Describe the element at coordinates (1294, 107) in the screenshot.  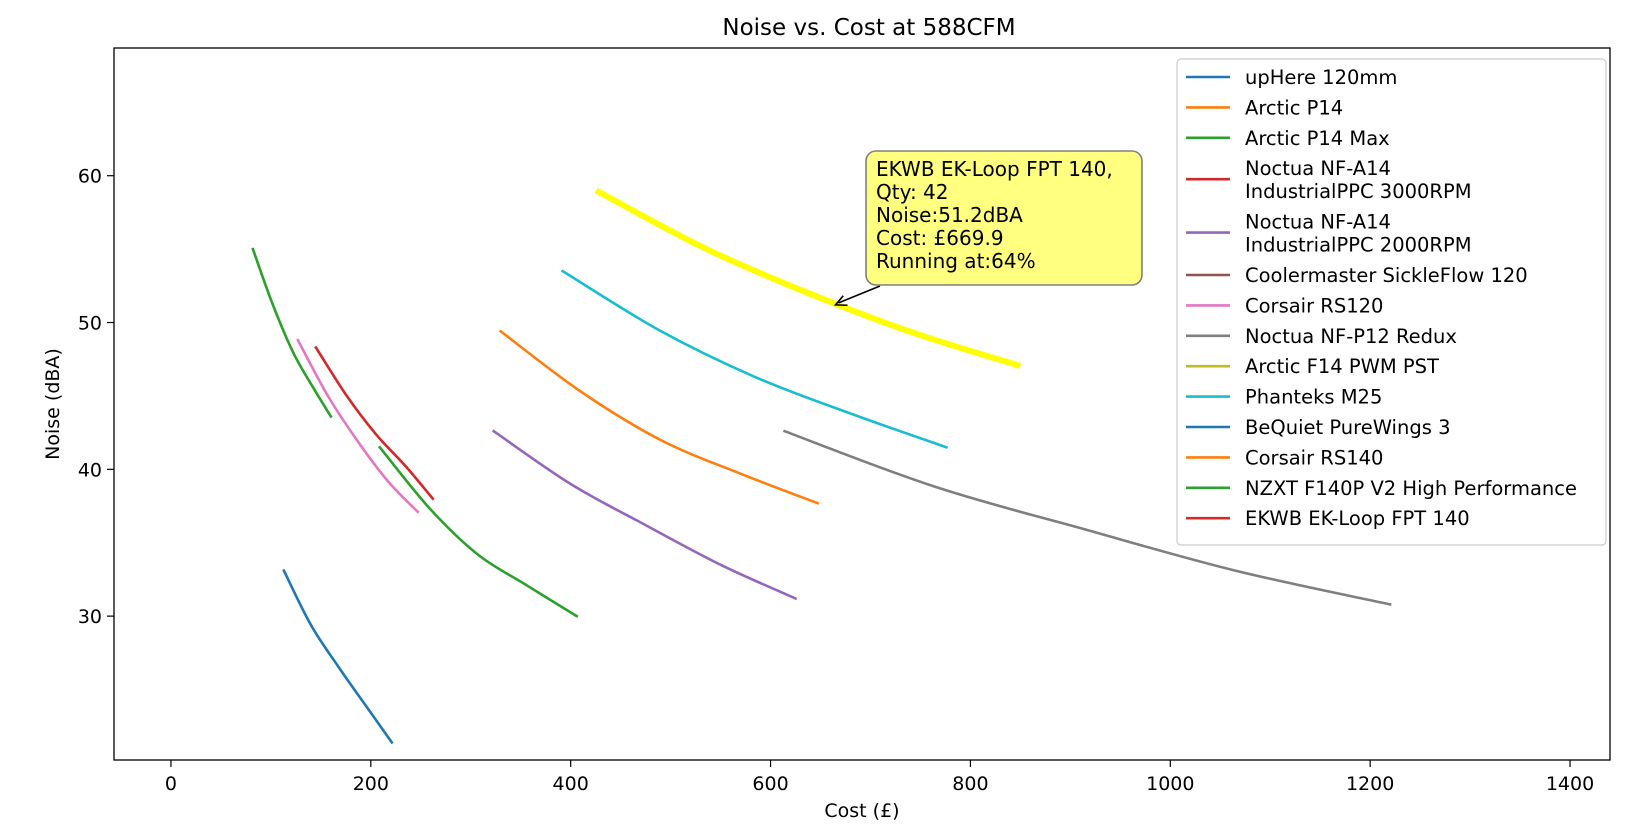
I see `legend-label-1: Arctic P14` at that location.